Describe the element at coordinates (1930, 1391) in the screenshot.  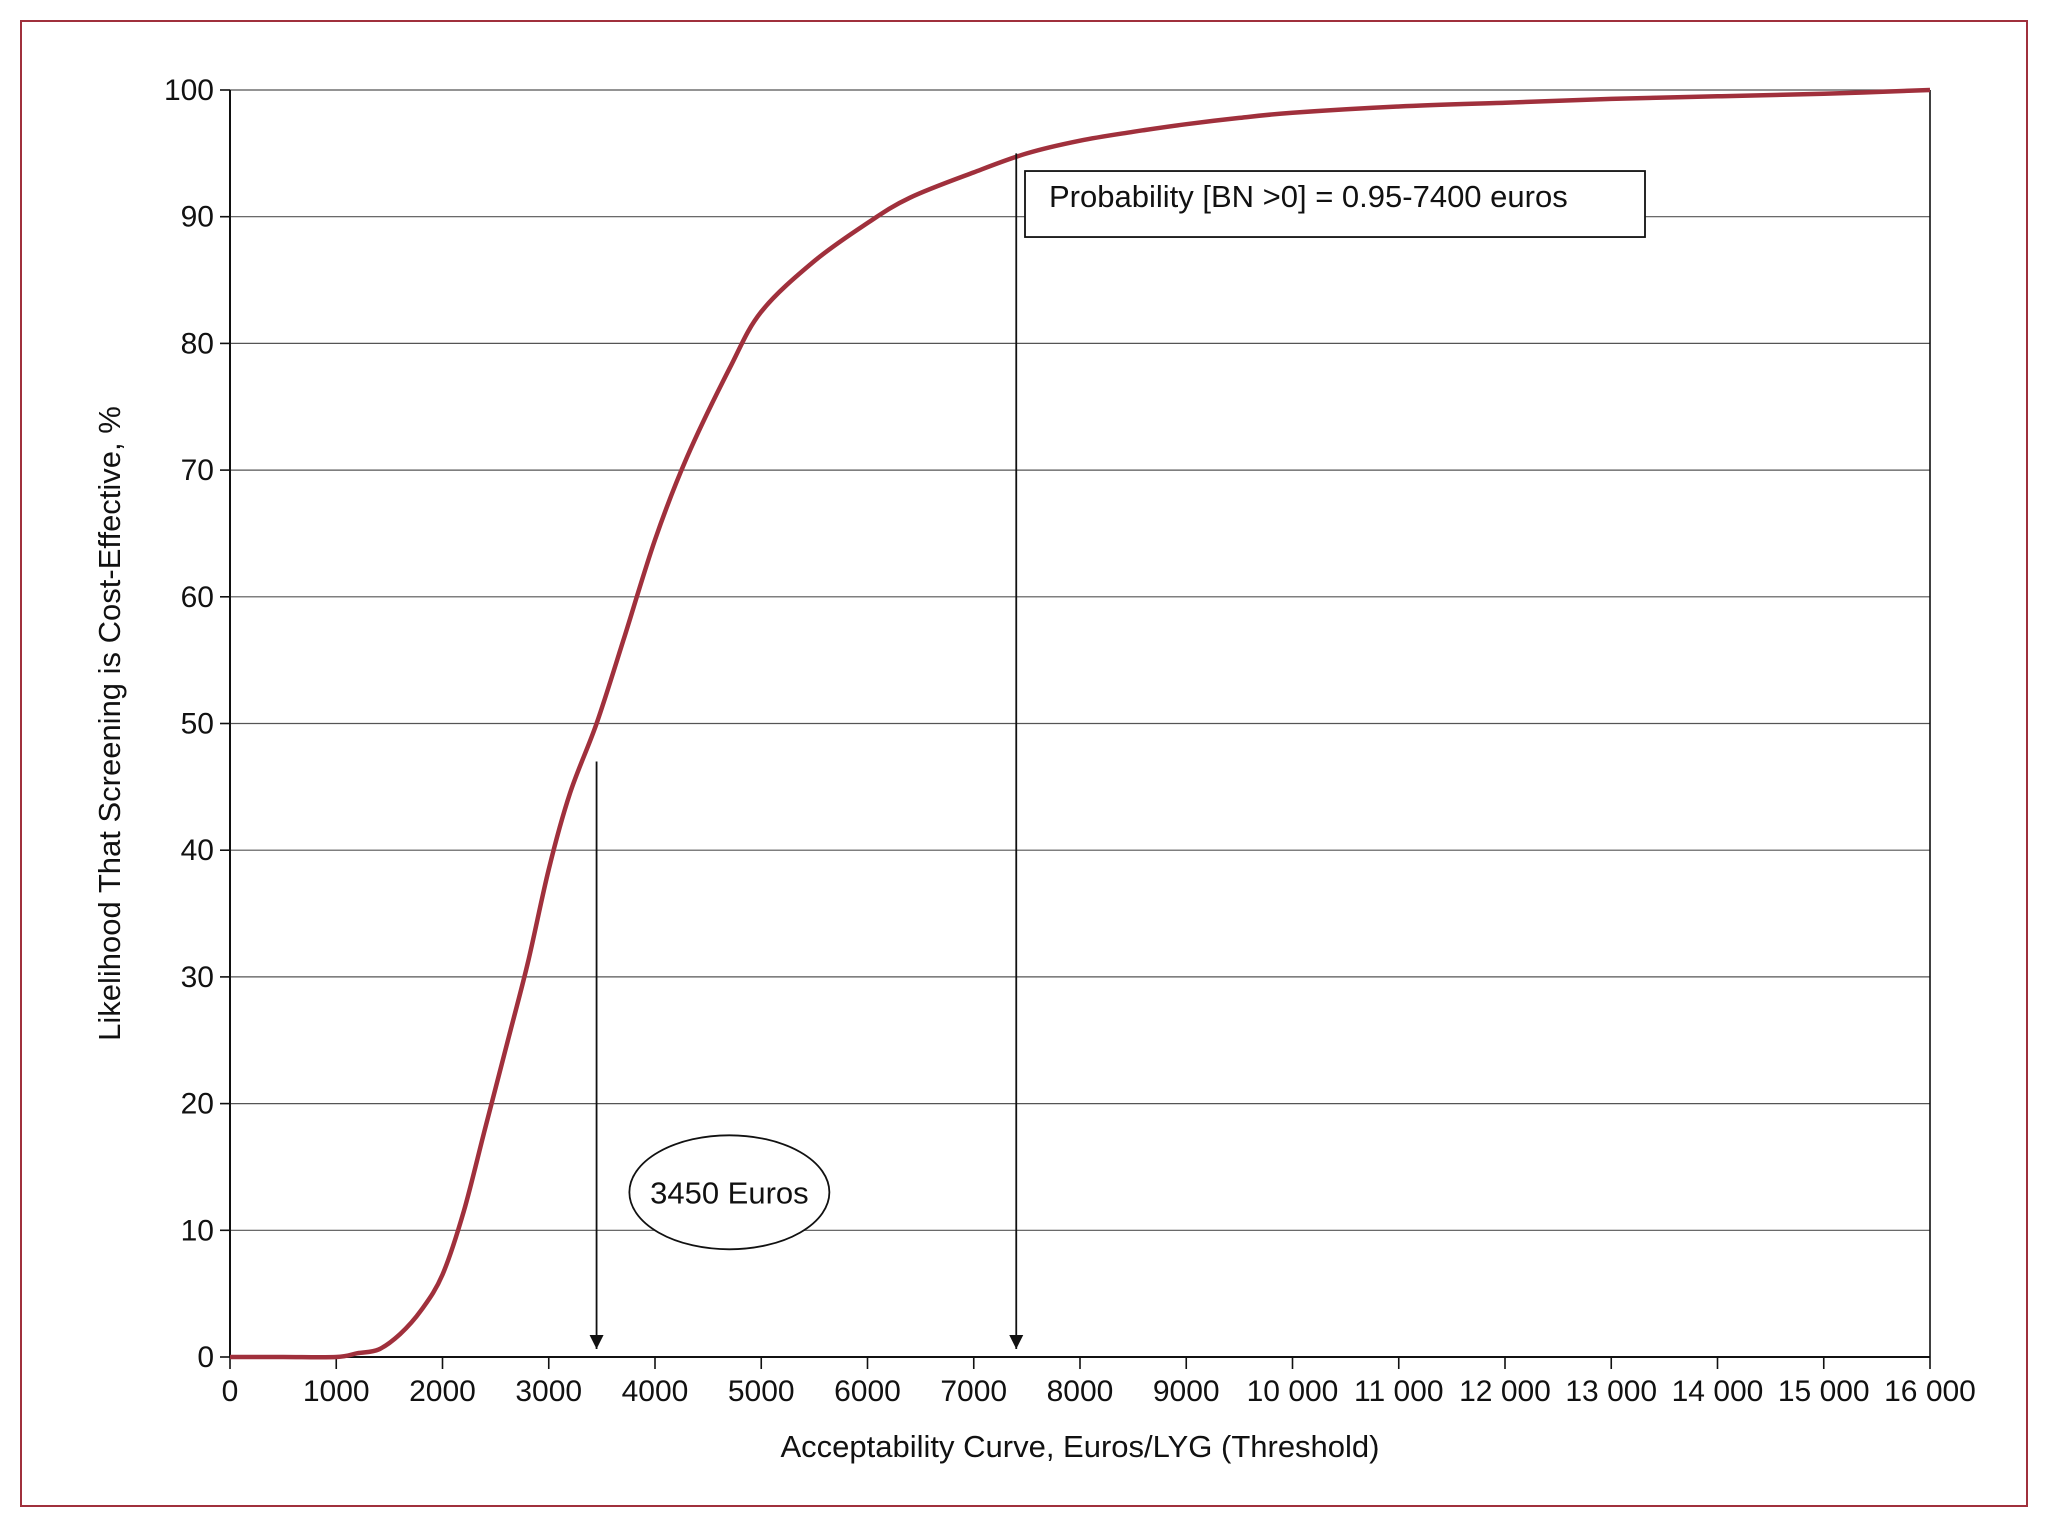
I see `x-tick-label: 16 000` at that location.